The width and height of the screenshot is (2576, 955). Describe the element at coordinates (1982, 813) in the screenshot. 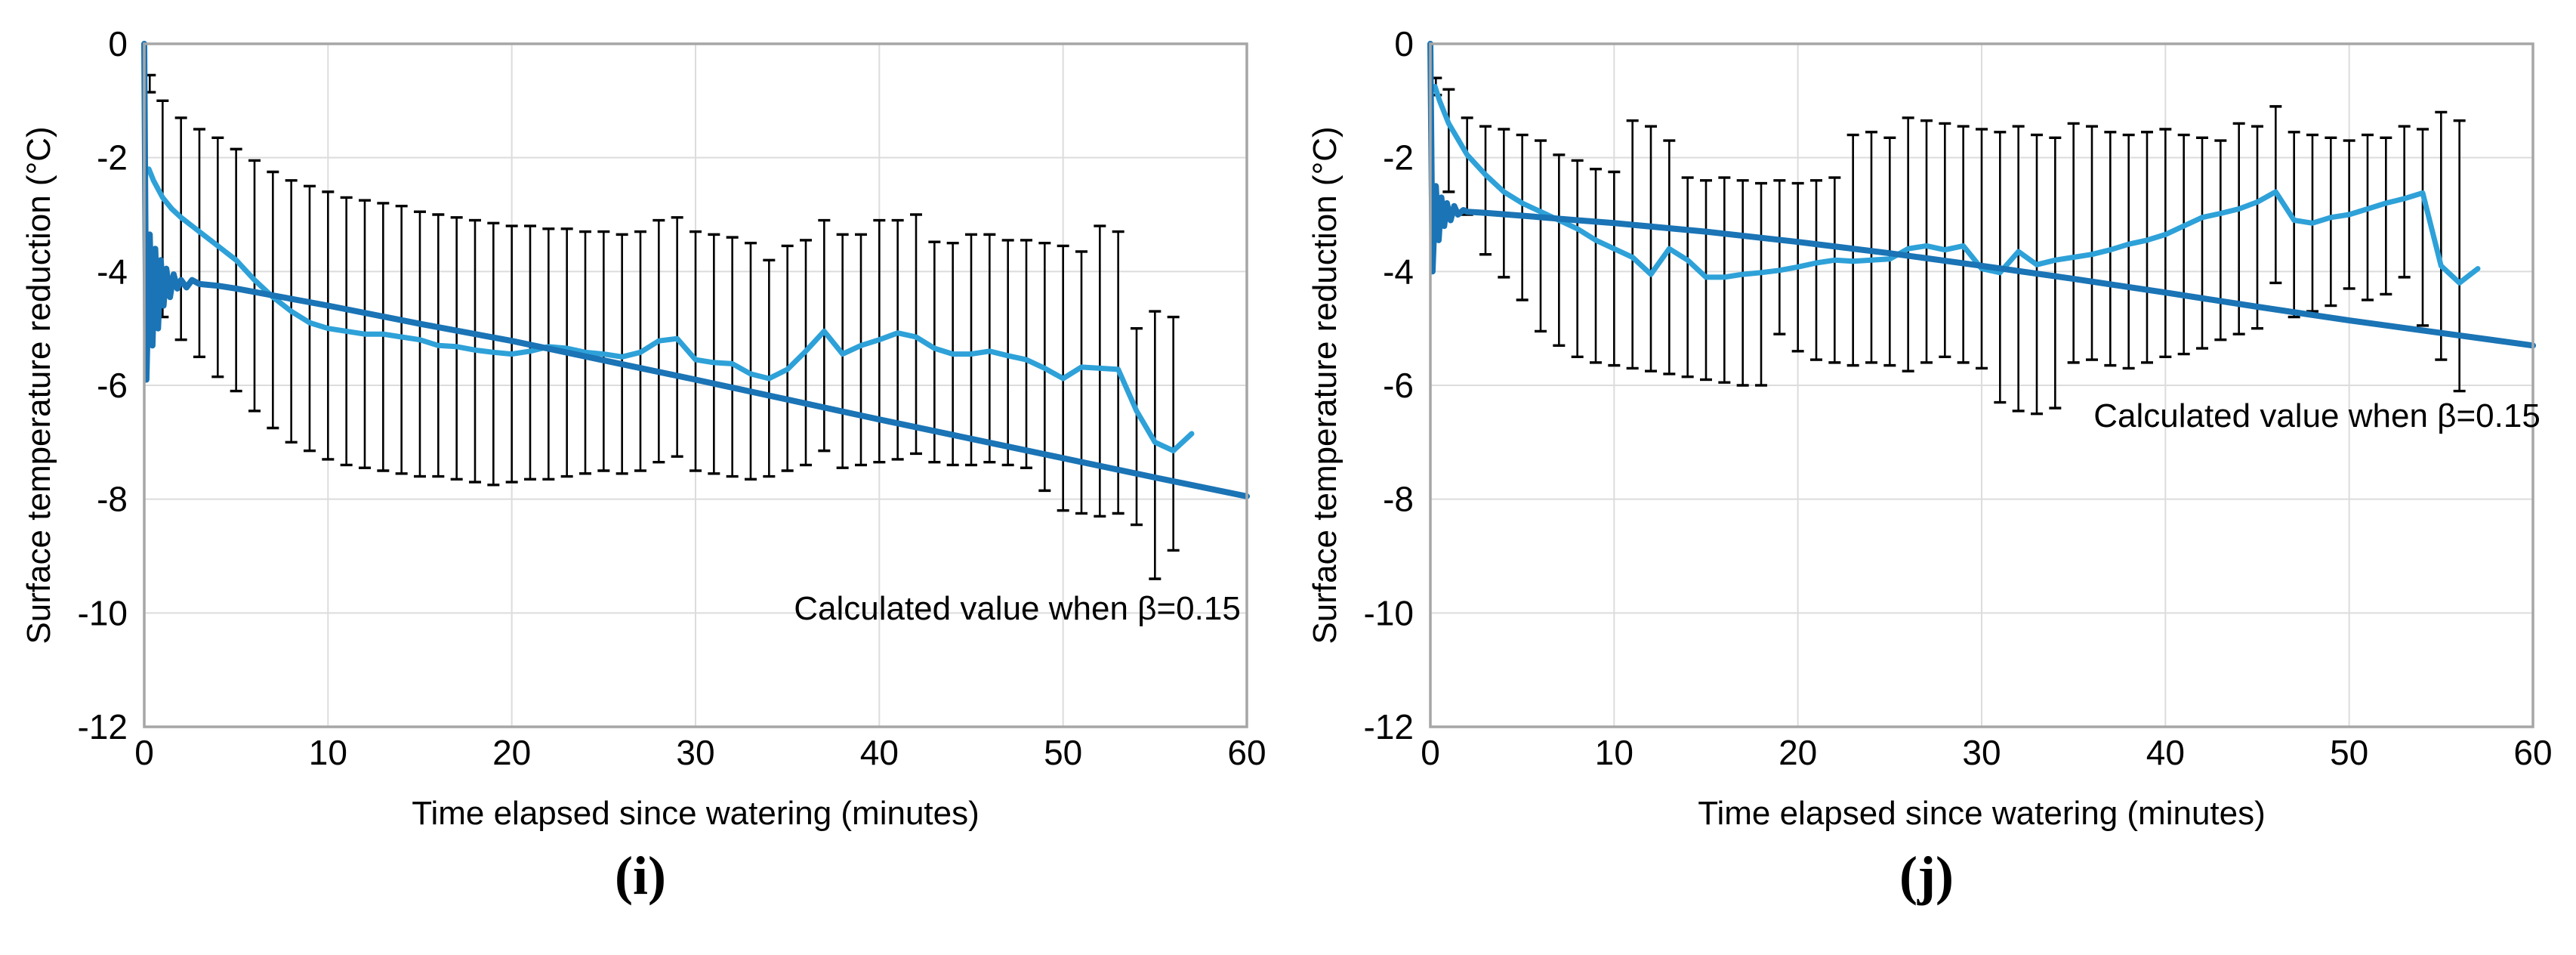

I see `x-axis-title-chart-j: Time elapsed since watering (minutes)` at that location.